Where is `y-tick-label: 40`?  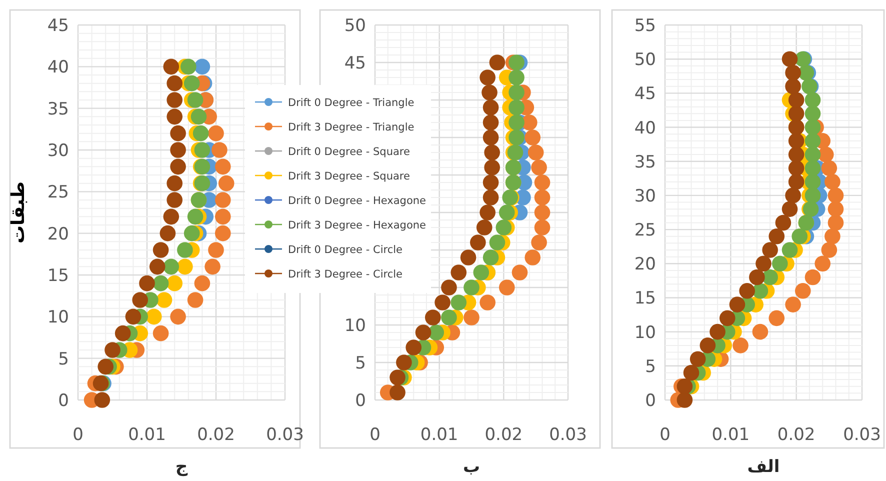
y-tick-label: 40 is located at coordinates (645, 128).